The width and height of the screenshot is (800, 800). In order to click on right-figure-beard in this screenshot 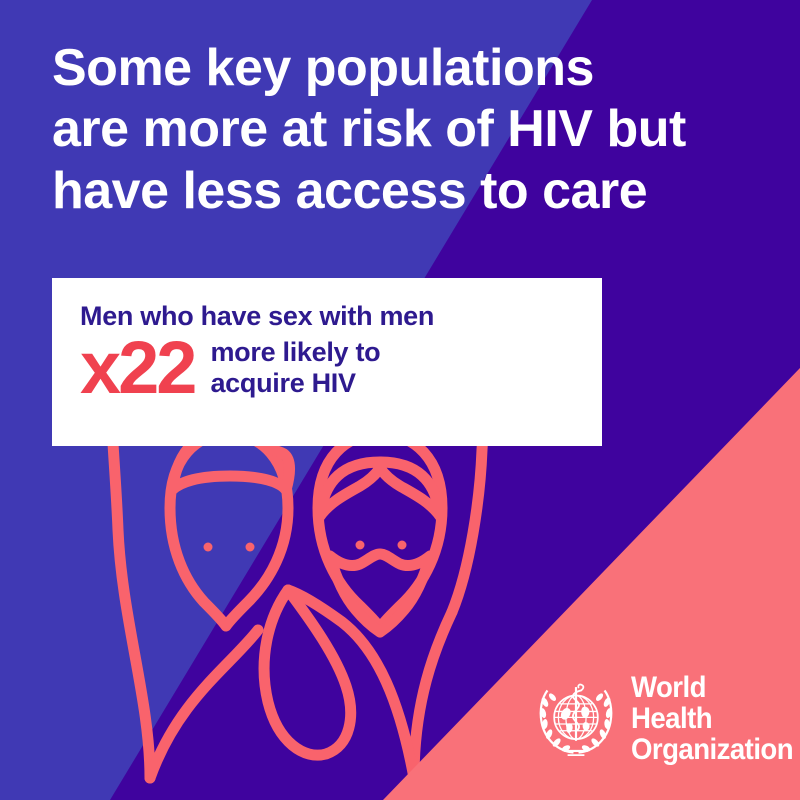, I will do `click(380, 593)`.